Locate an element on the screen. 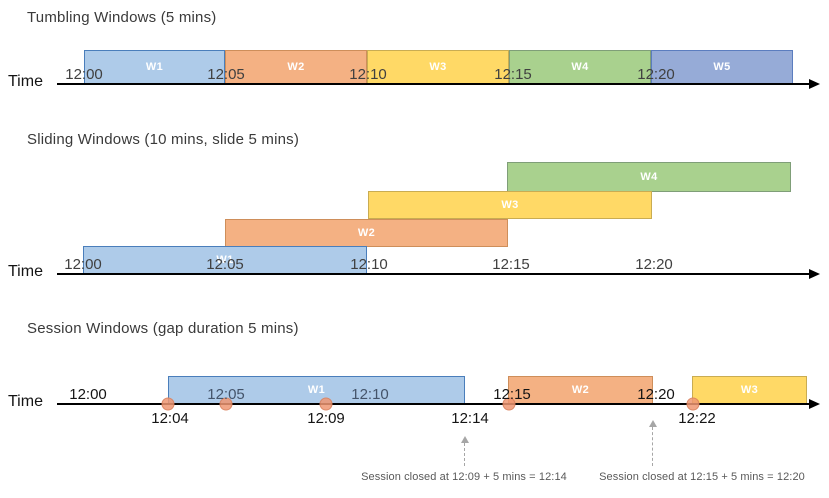 The image size is (829, 498). sliding-window-w1: W1 is located at coordinates (225, 260).